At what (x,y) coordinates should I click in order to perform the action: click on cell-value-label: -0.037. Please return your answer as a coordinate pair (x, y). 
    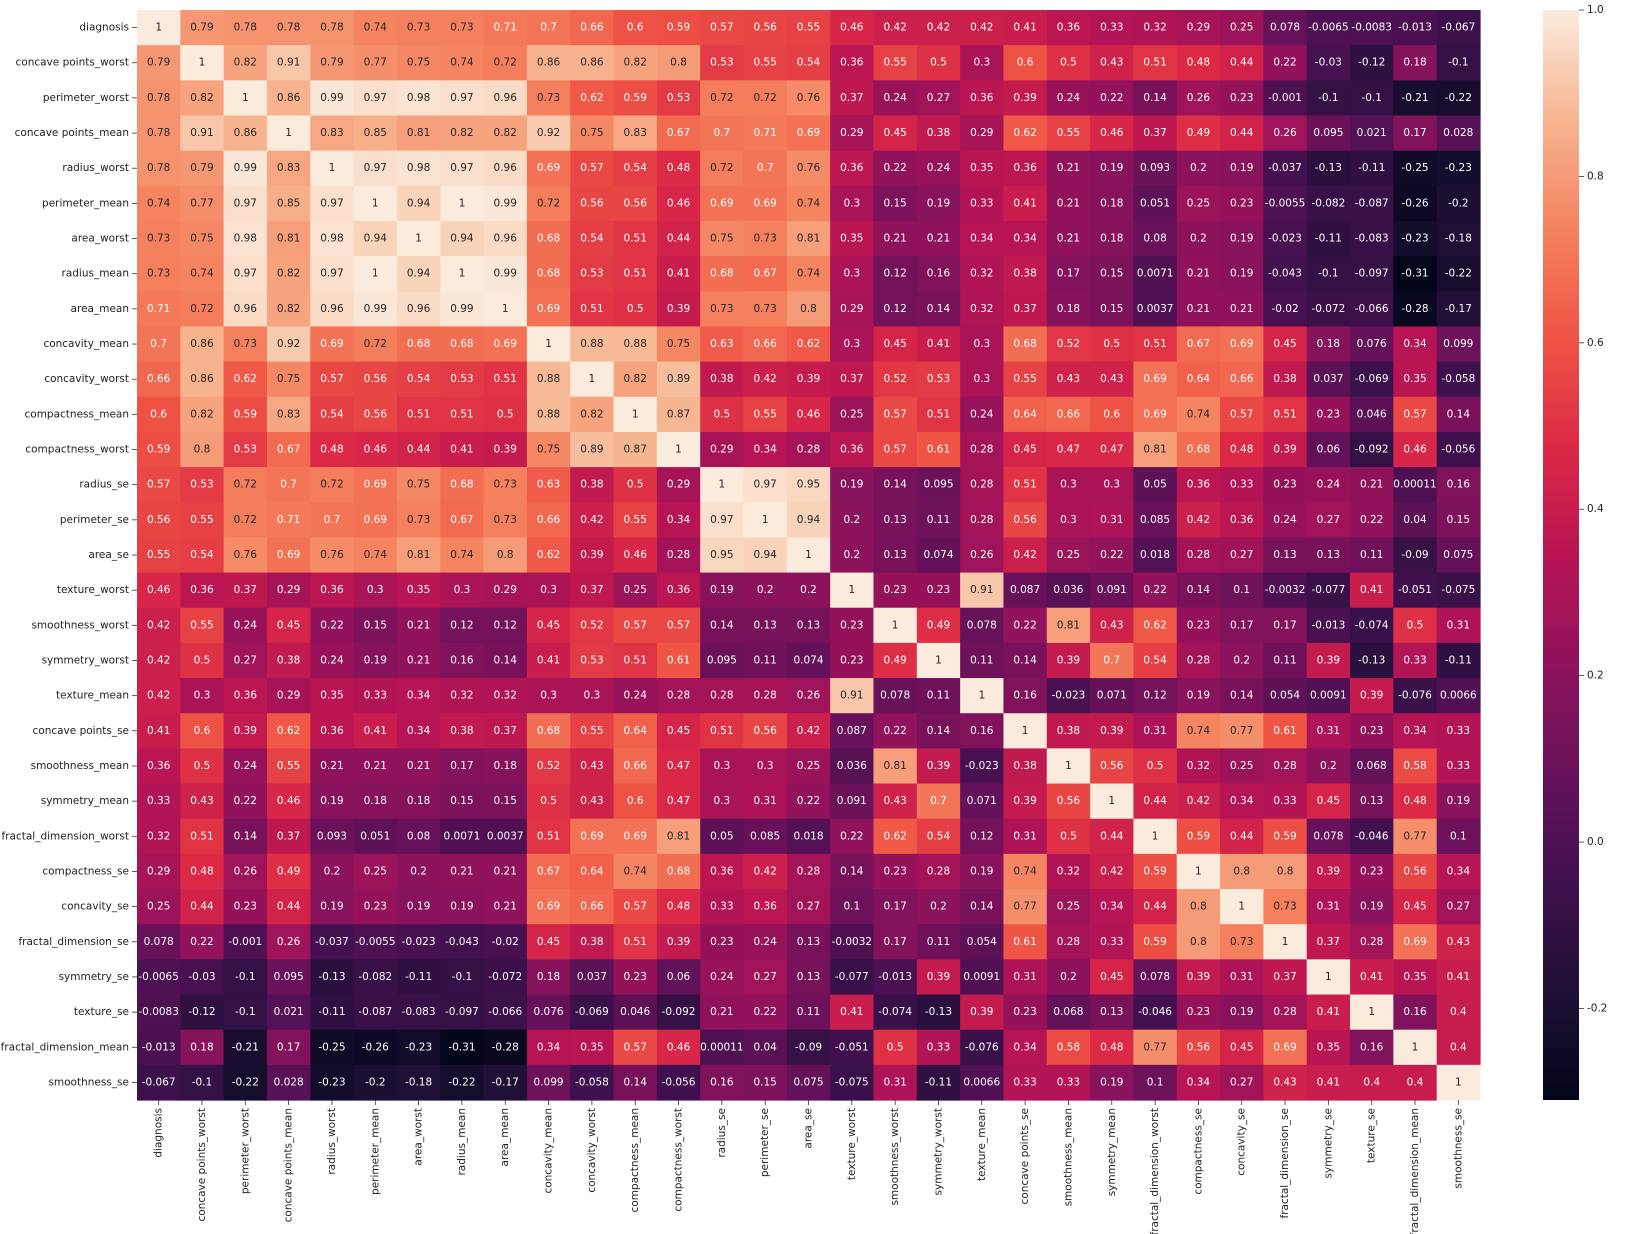
    Looking at the image, I should click on (1285, 168).